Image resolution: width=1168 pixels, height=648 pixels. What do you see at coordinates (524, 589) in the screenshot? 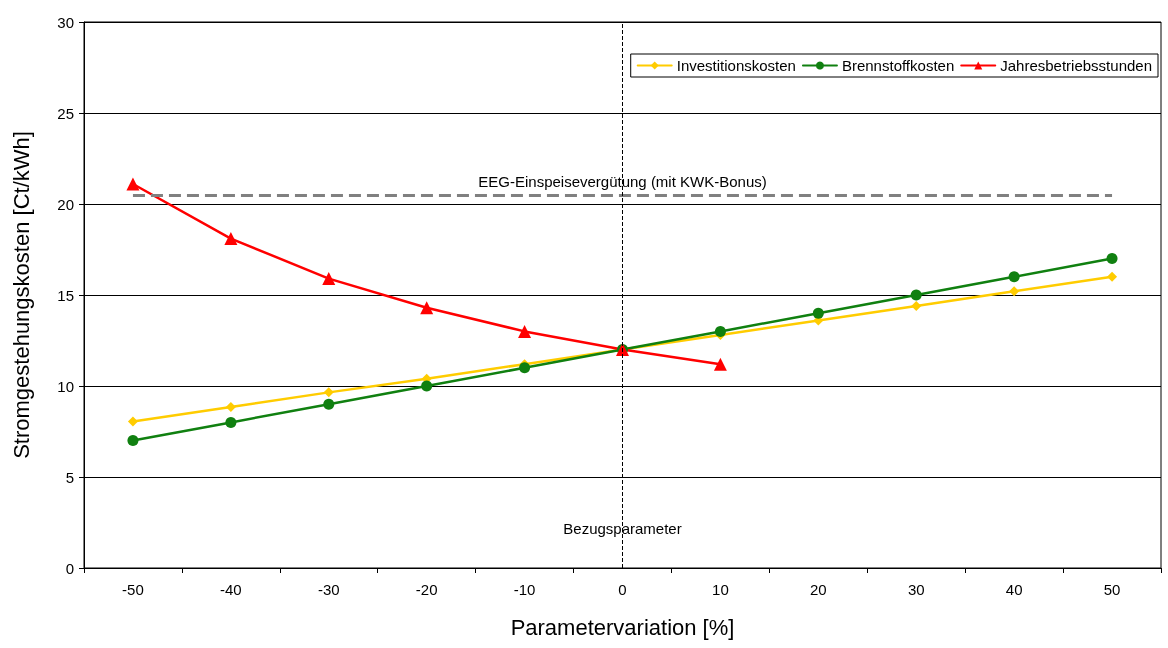
I see `x-tick-label: -10` at bounding box center [524, 589].